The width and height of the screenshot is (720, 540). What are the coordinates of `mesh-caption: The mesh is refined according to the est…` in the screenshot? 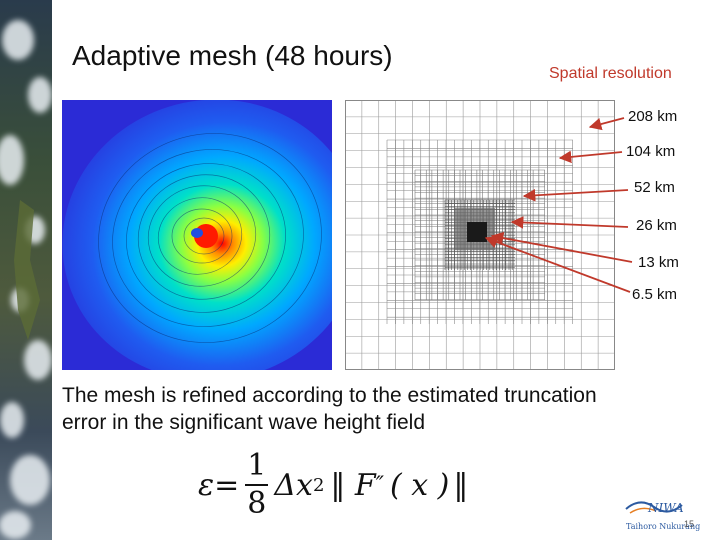 It's located at (329, 409).